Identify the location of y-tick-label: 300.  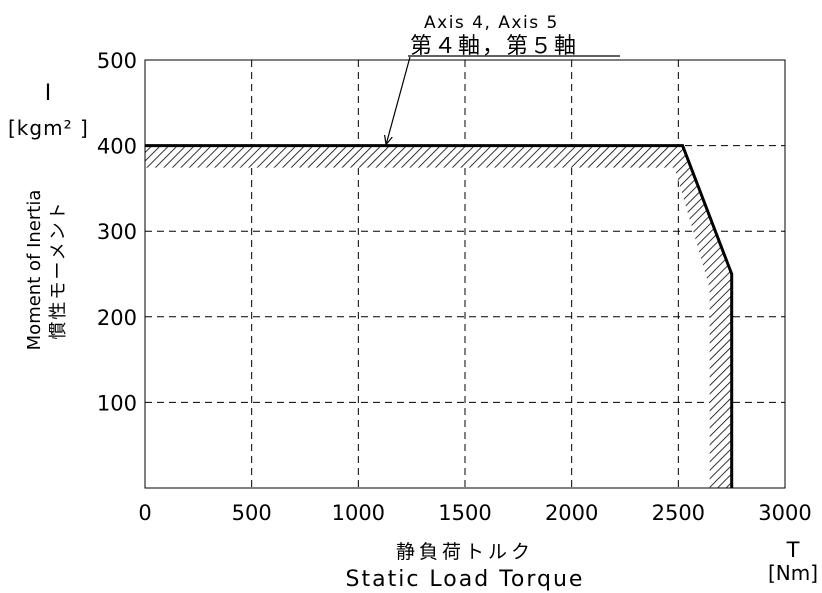
(117, 232).